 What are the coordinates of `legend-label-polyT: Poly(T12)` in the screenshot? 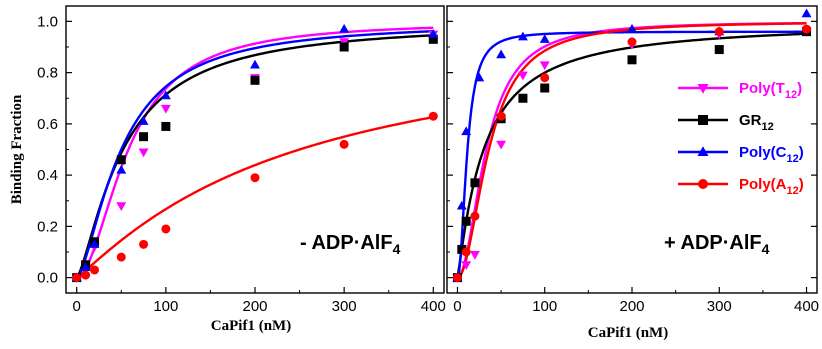 It's located at (770, 90).